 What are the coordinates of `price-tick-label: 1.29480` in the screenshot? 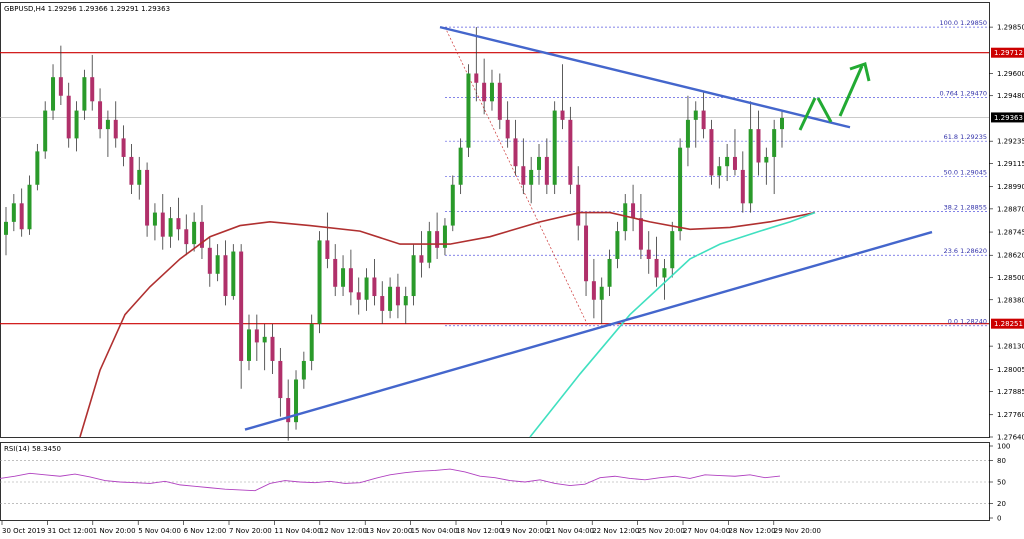 It's located at (1010, 96).